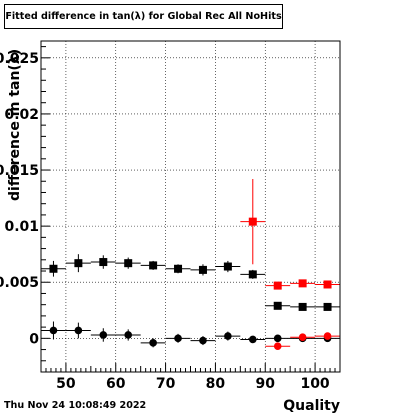 This screenshot has height=414, width=400. Describe the element at coordinates (166, 384) in the screenshot. I see `x-tick-label: 70` at that location.